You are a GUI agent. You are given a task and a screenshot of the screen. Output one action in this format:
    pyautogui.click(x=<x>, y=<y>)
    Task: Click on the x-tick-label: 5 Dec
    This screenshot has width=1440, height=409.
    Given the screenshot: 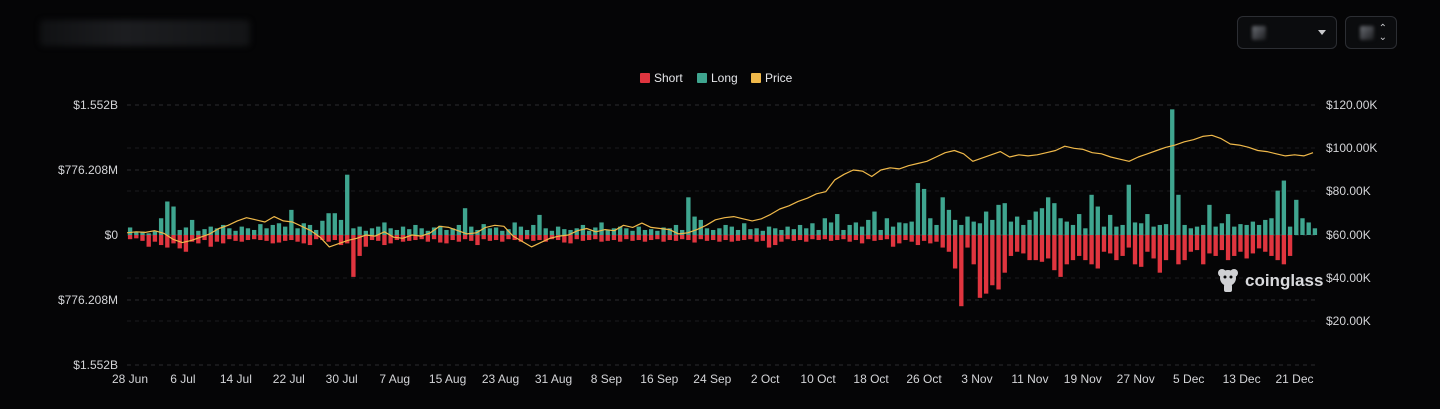 What is the action you would take?
    pyautogui.click(x=1188, y=379)
    